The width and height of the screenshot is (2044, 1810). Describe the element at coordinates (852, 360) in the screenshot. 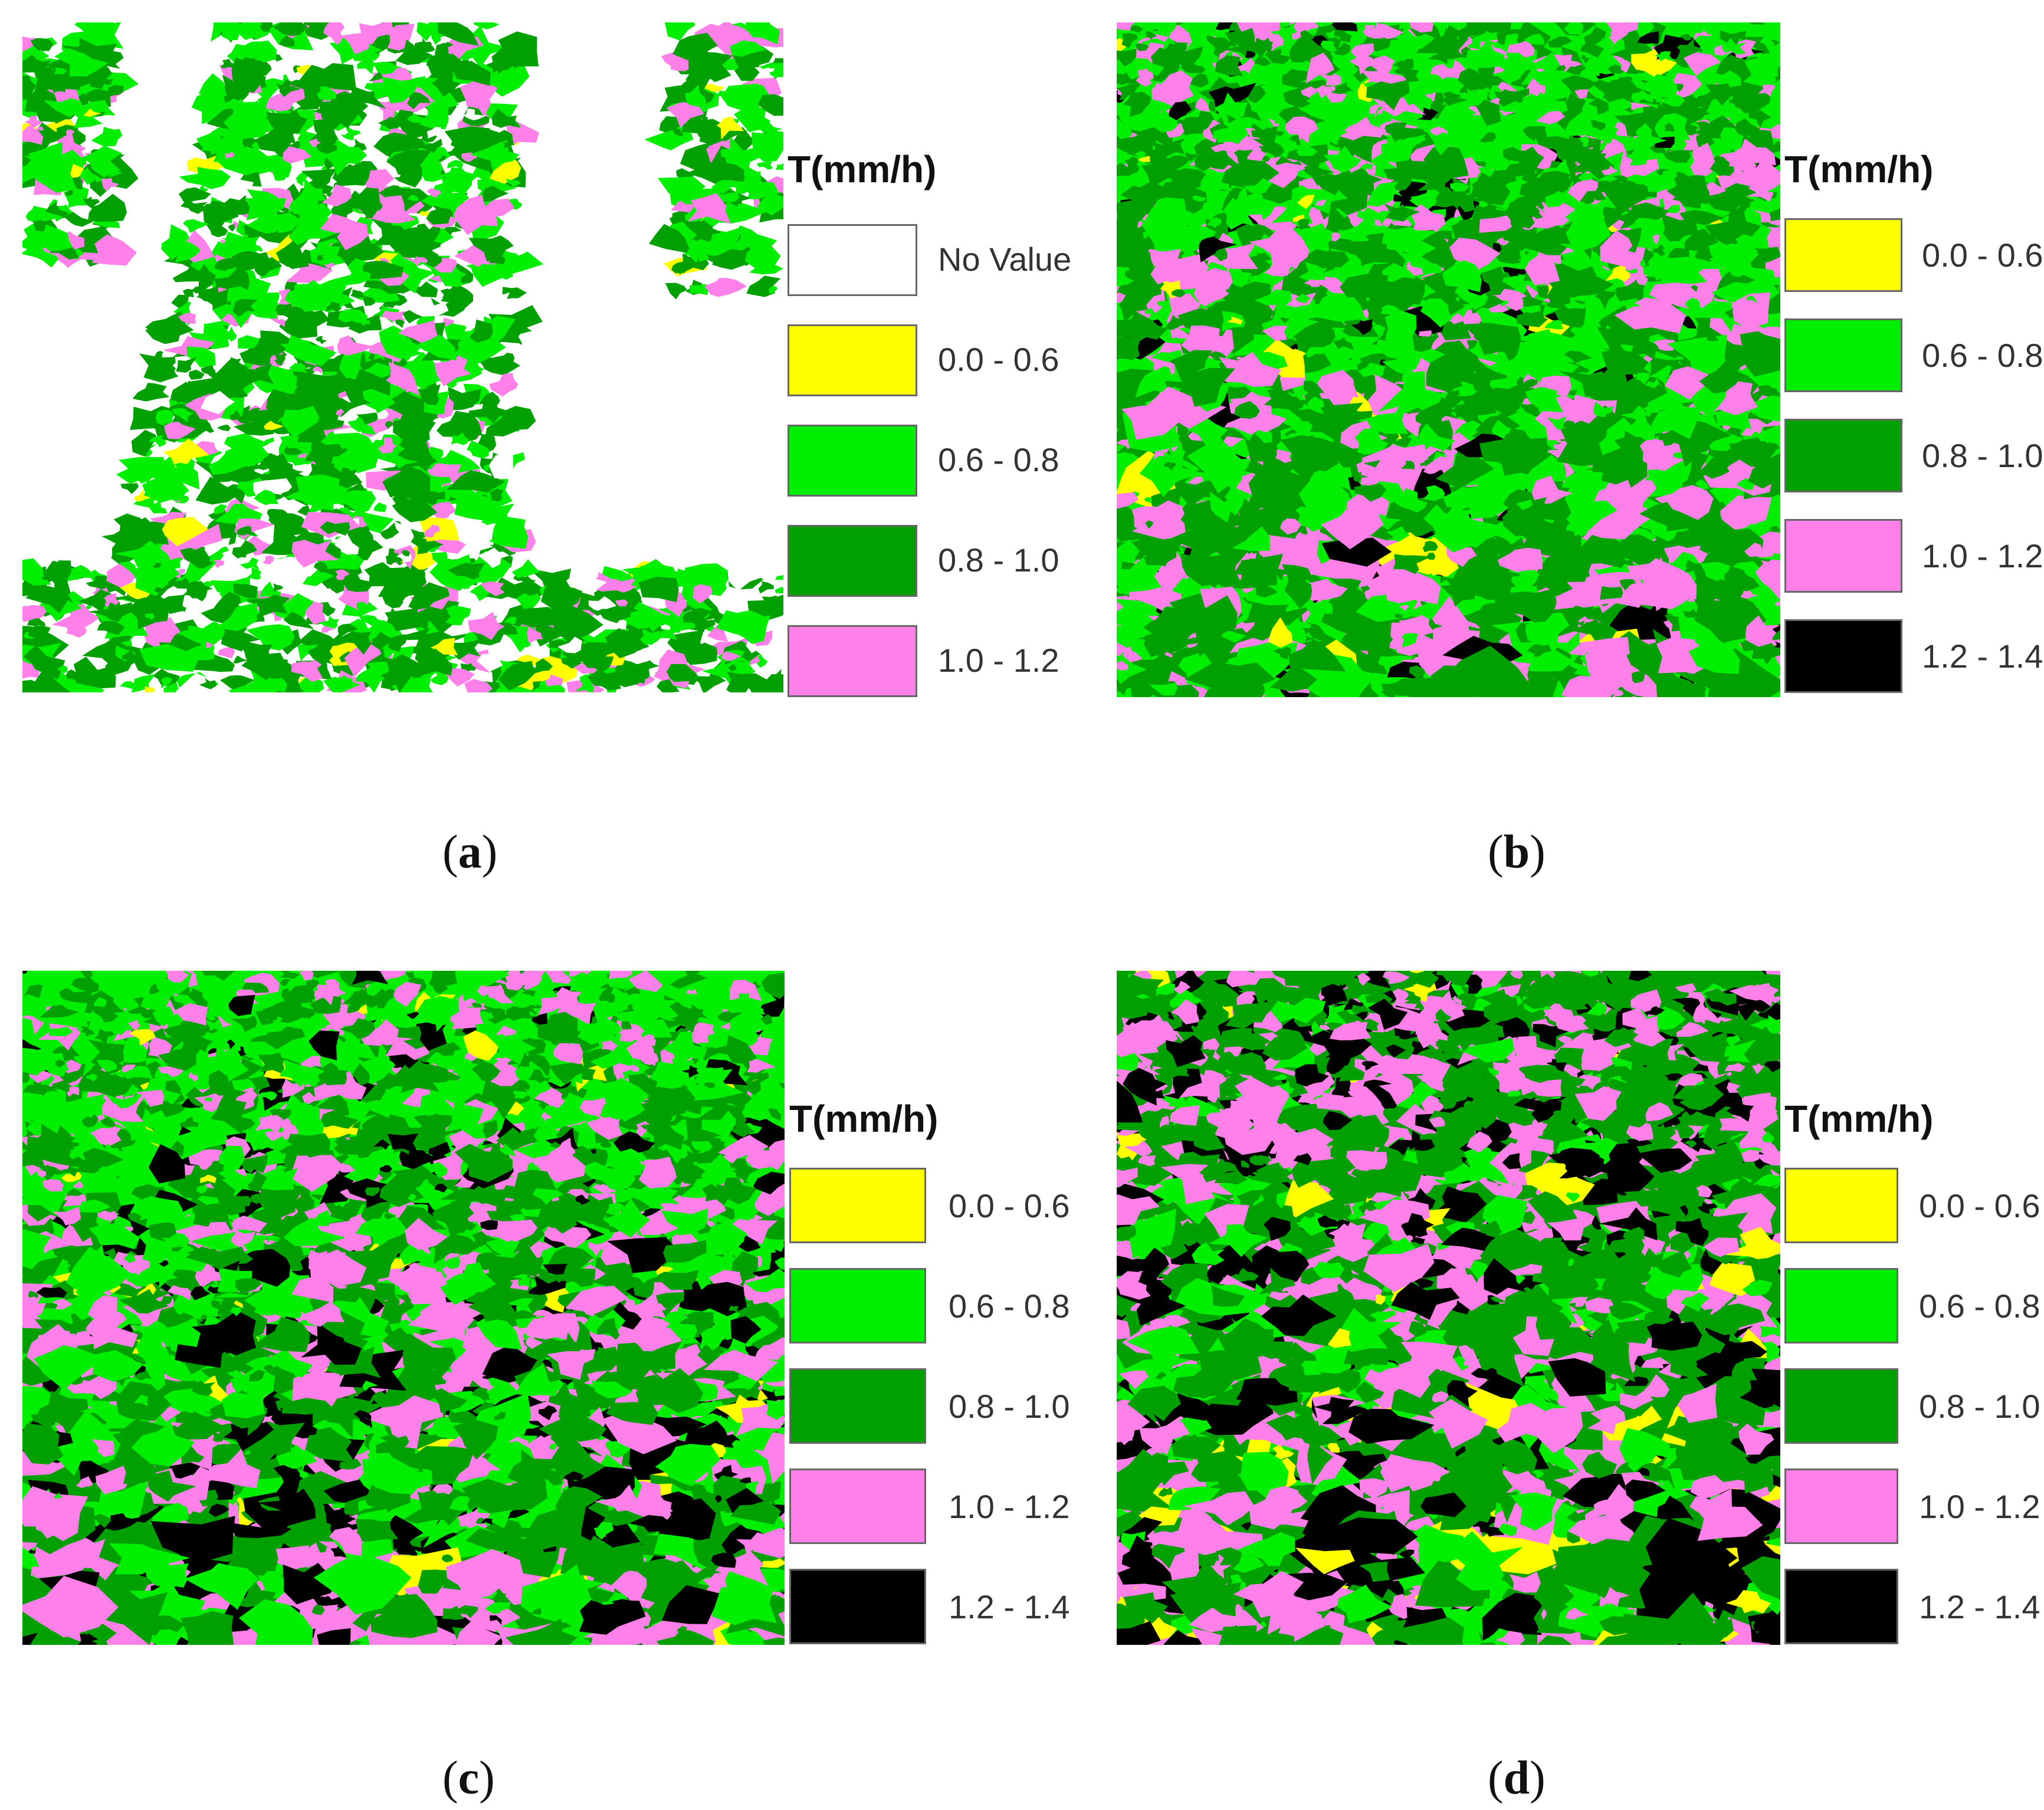

I see `legend-swatch-0-0.6` at that location.